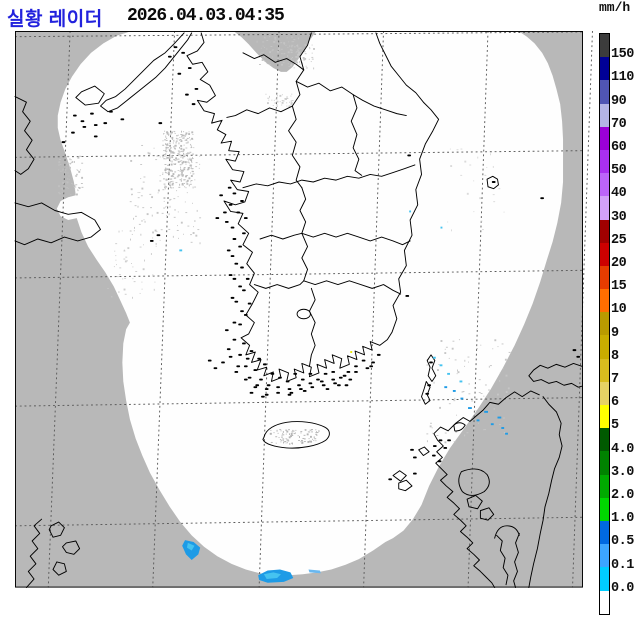 Image resolution: width=635 pixels, height=620 pixels. I want to click on scale-label-0.0: 0.0, so click(622, 588).